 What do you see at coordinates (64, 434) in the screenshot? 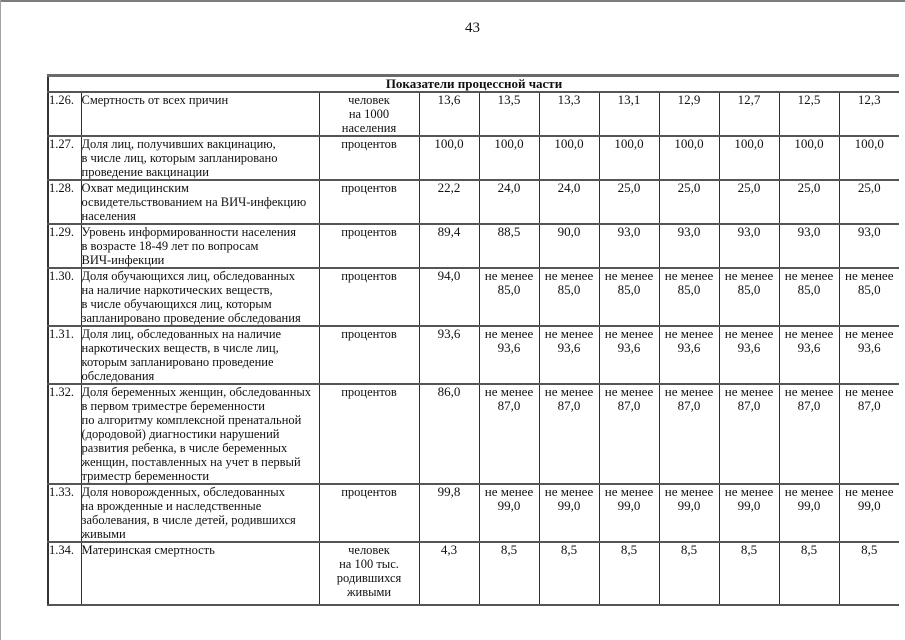
I see `row-number-cell: 1.32.` at bounding box center [64, 434].